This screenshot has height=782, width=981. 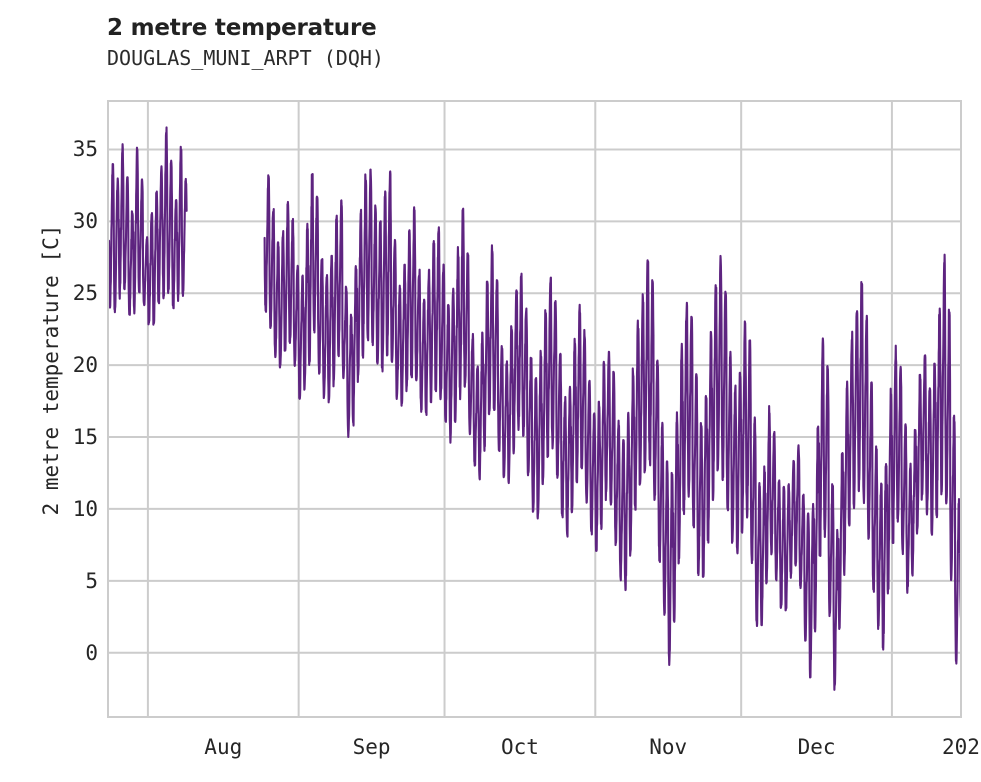 I want to click on y-tick-label: 20, so click(x=85, y=365).